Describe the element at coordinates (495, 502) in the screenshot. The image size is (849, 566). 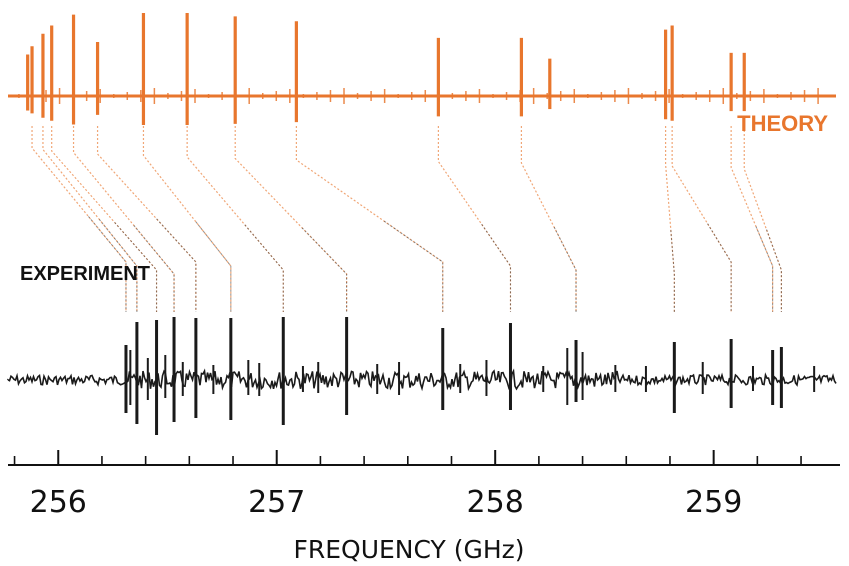
I see `x-tick-label: 258` at that location.